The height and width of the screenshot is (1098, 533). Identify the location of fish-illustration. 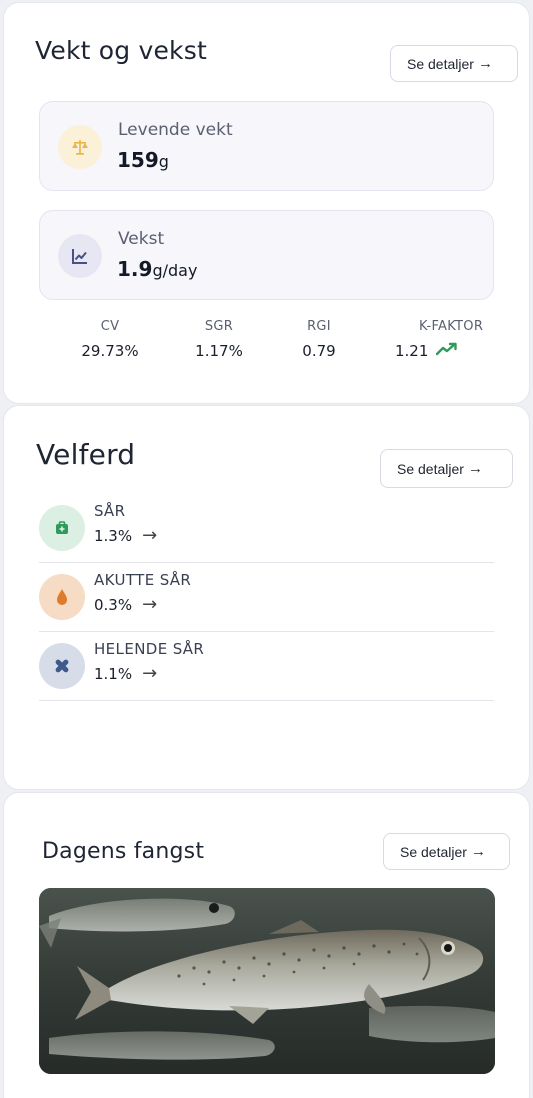
(267, 981).